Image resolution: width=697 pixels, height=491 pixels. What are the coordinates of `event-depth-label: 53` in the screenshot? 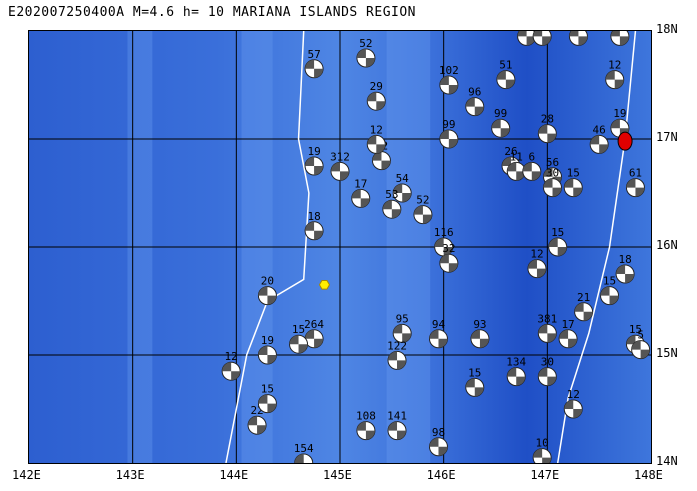 It's located at (391, 194).